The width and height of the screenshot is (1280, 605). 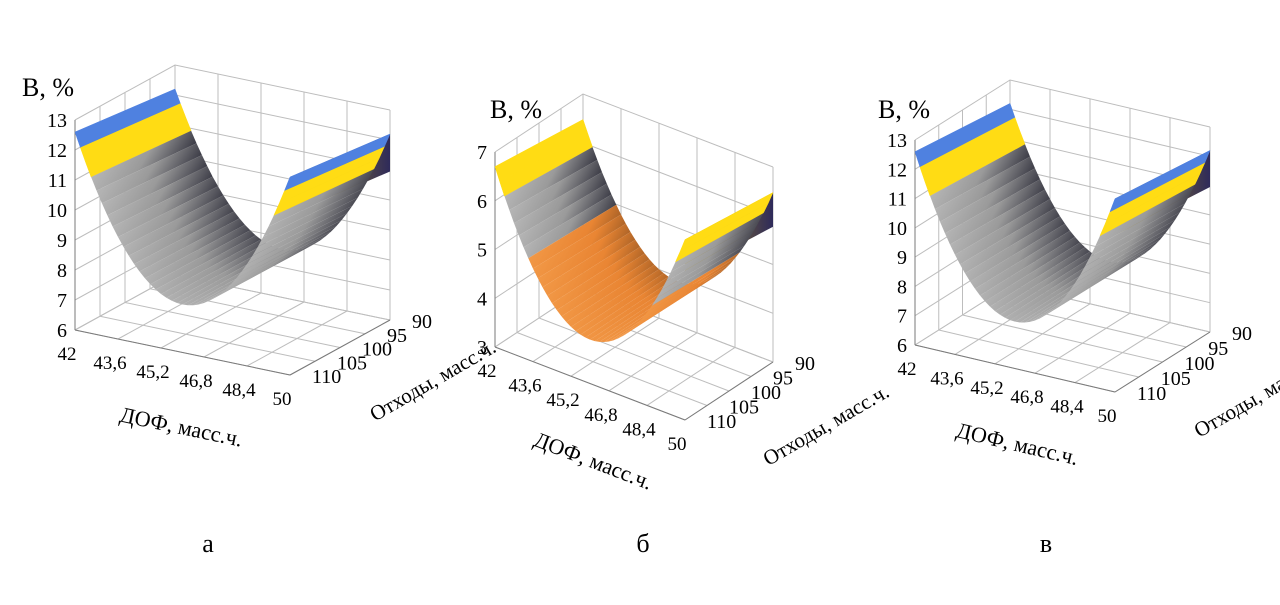 What do you see at coordinates (897, 141) in the screenshot?
I see `z-tick-label: 13` at bounding box center [897, 141].